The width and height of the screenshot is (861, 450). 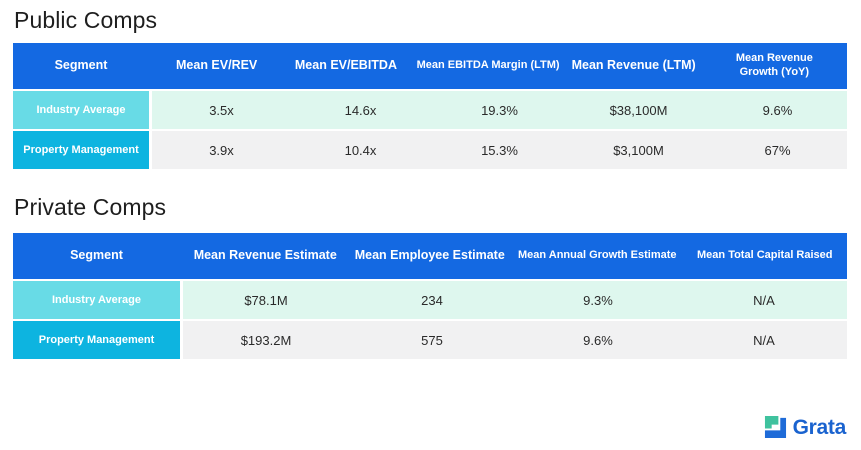 What do you see at coordinates (360, 110) in the screenshot?
I see `cell-ev-ebitda: 14.6x` at bounding box center [360, 110].